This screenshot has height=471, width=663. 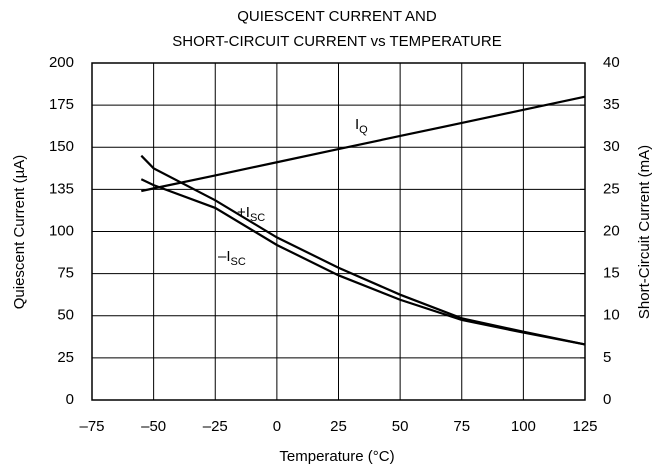 What do you see at coordinates (611, 273) in the screenshot?
I see `y2-tick-label: 15` at bounding box center [611, 273].